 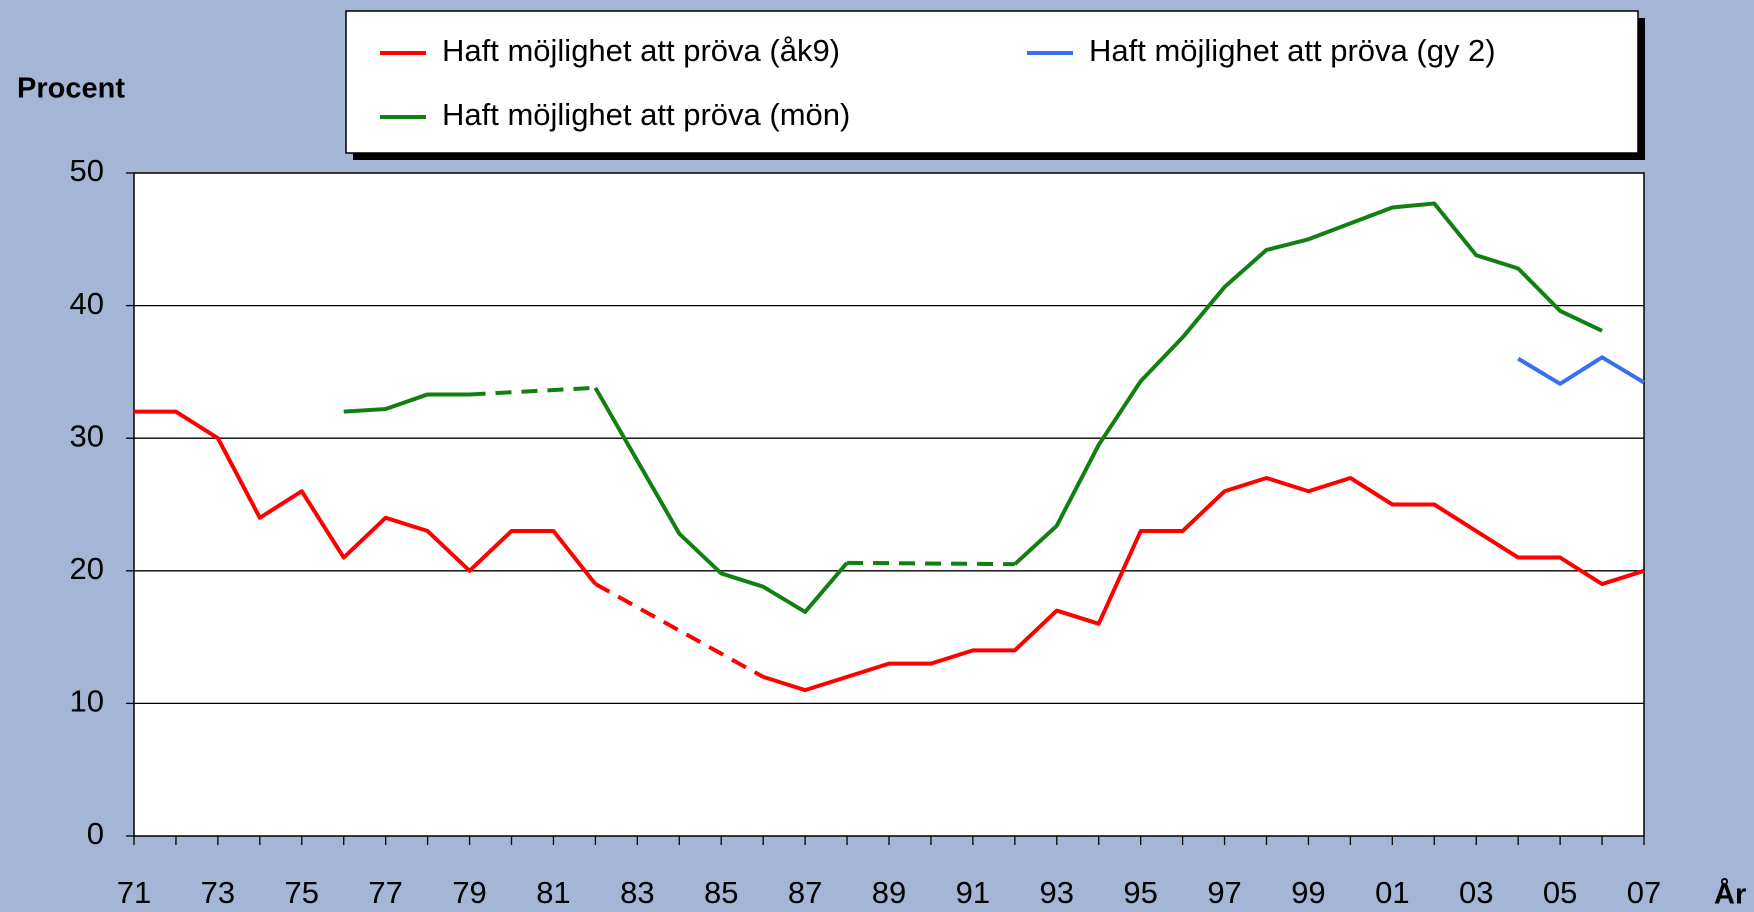 I want to click on x-tick-label: 93, so click(x=1057, y=892).